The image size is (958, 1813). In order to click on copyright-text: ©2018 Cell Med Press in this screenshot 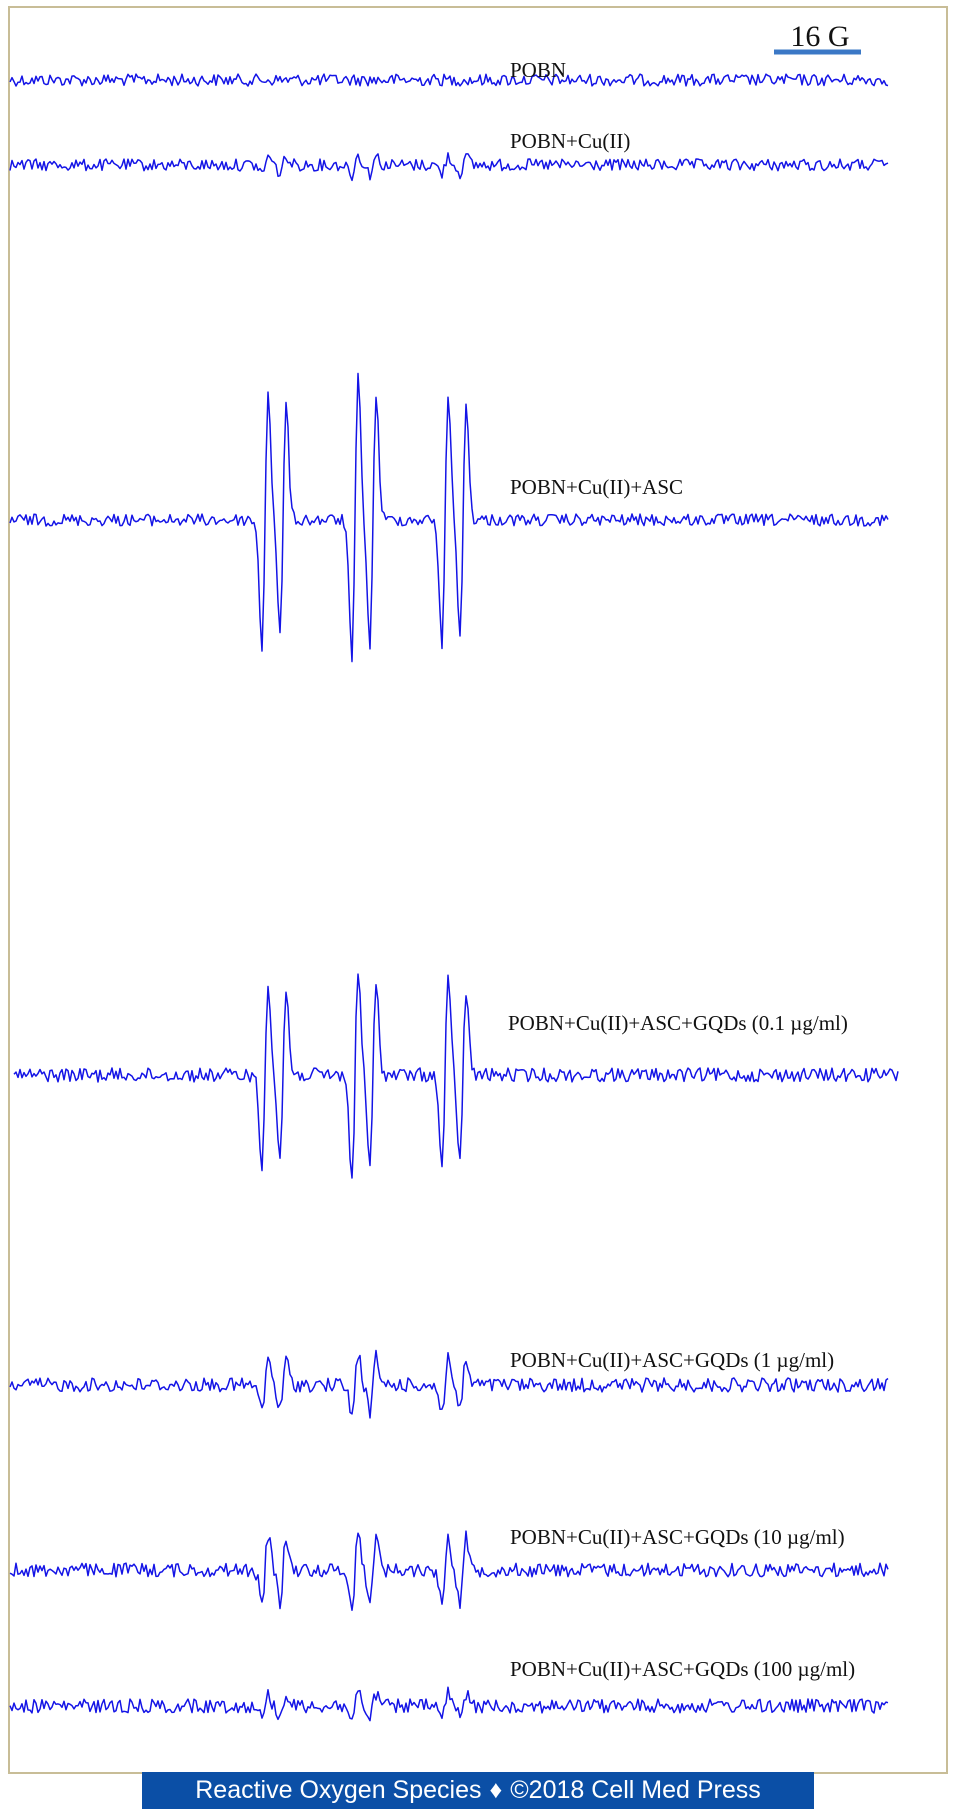, I will do `click(635, 1790)`.